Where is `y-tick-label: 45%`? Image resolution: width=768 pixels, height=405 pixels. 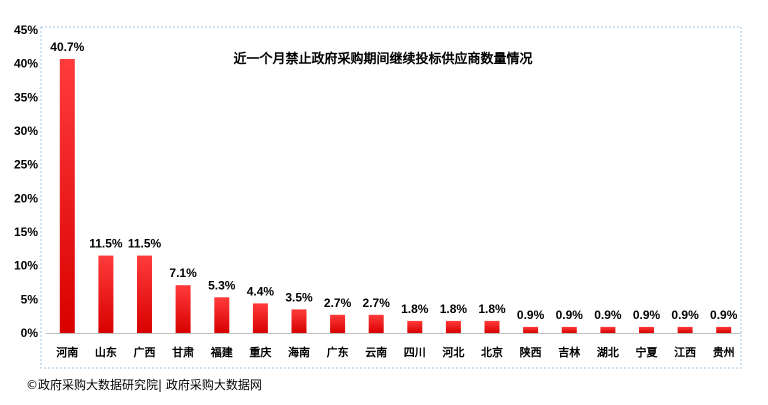 y-tick-label: 45% is located at coordinates (26, 30).